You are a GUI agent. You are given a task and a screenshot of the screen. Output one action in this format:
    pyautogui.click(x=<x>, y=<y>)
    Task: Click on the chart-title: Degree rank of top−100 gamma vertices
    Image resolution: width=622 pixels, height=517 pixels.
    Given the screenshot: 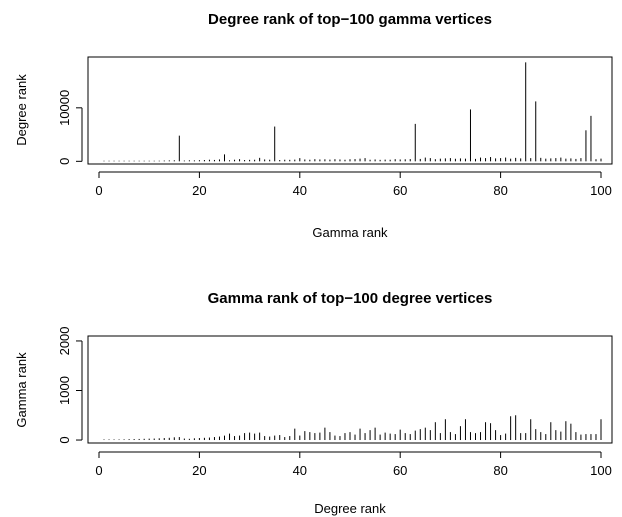 What is the action you would take?
    pyautogui.click(x=350, y=19)
    